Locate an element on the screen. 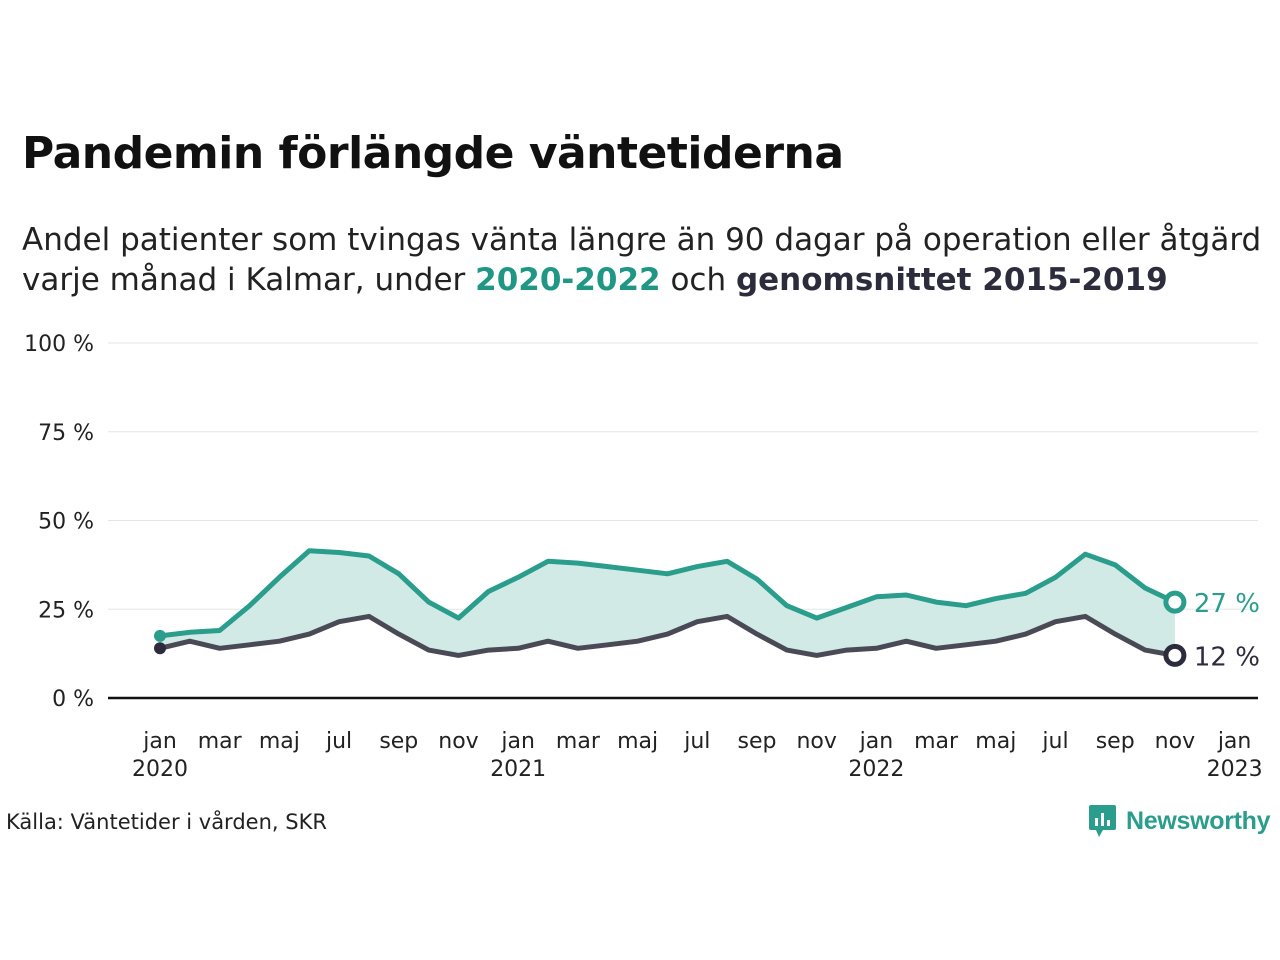  start-point-average is located at coordinates (160, 648).